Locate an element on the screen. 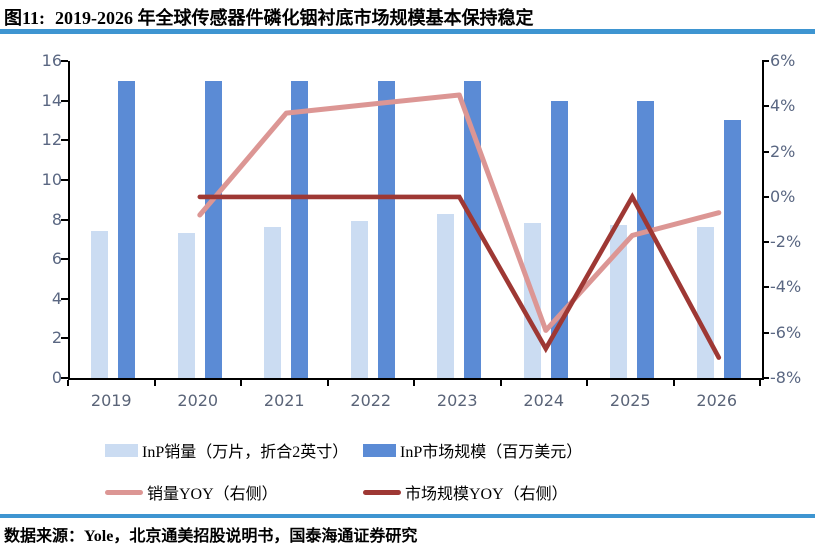  left-axis-tick-label: 6 is located at coordinates (56, 259).